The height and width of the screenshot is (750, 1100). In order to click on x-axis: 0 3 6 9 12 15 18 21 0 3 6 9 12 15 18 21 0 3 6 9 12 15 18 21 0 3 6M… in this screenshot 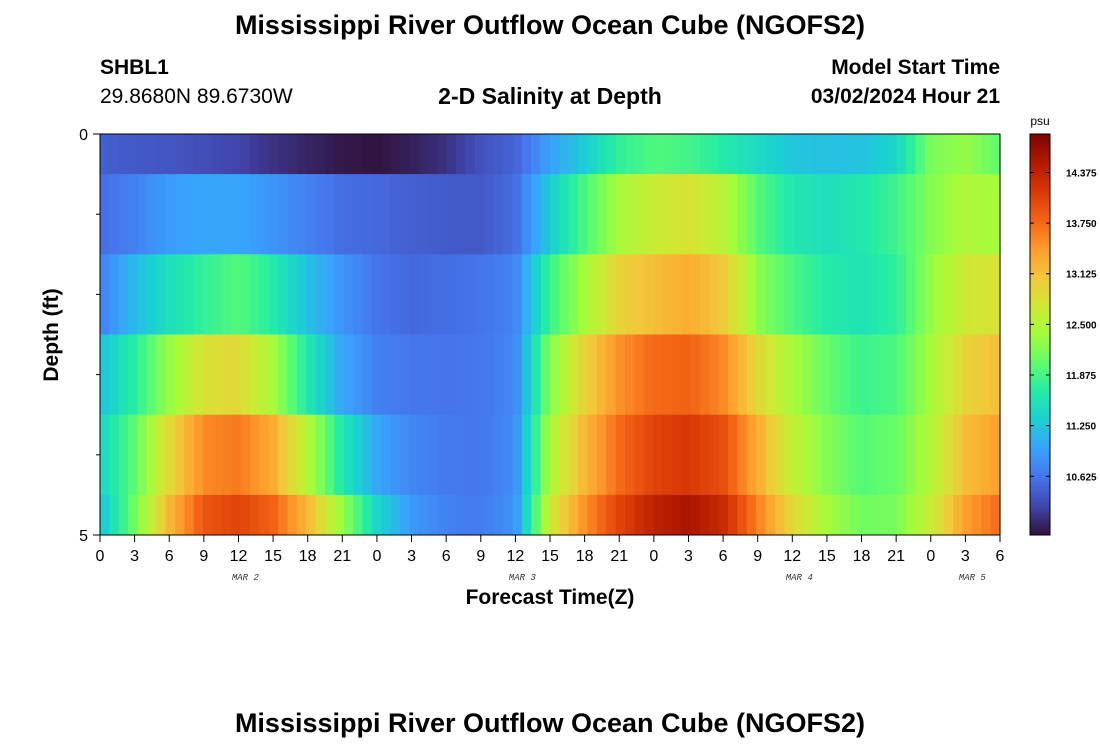, I will do `click(550, 559)`.